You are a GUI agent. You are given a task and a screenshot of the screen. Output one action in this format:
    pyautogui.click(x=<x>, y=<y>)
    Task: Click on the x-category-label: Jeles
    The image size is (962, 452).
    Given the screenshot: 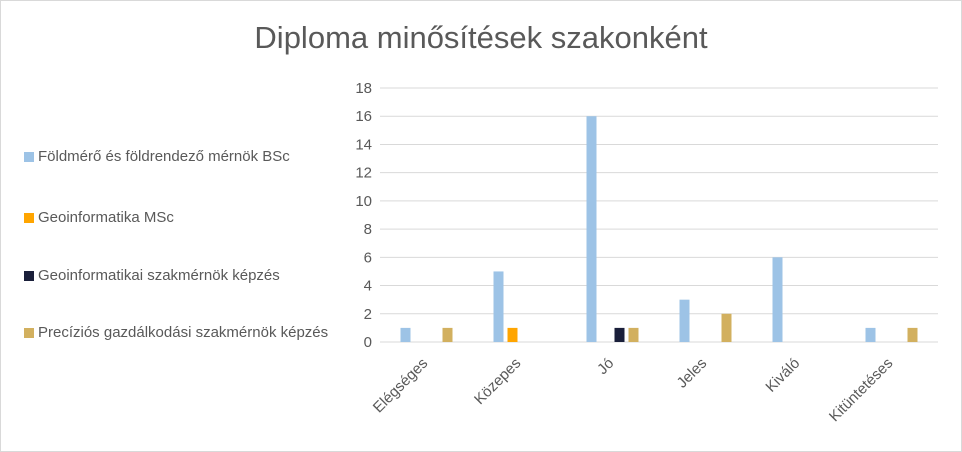 What is the action you would take?
    pyautogui.click(x=692, y=373)
    